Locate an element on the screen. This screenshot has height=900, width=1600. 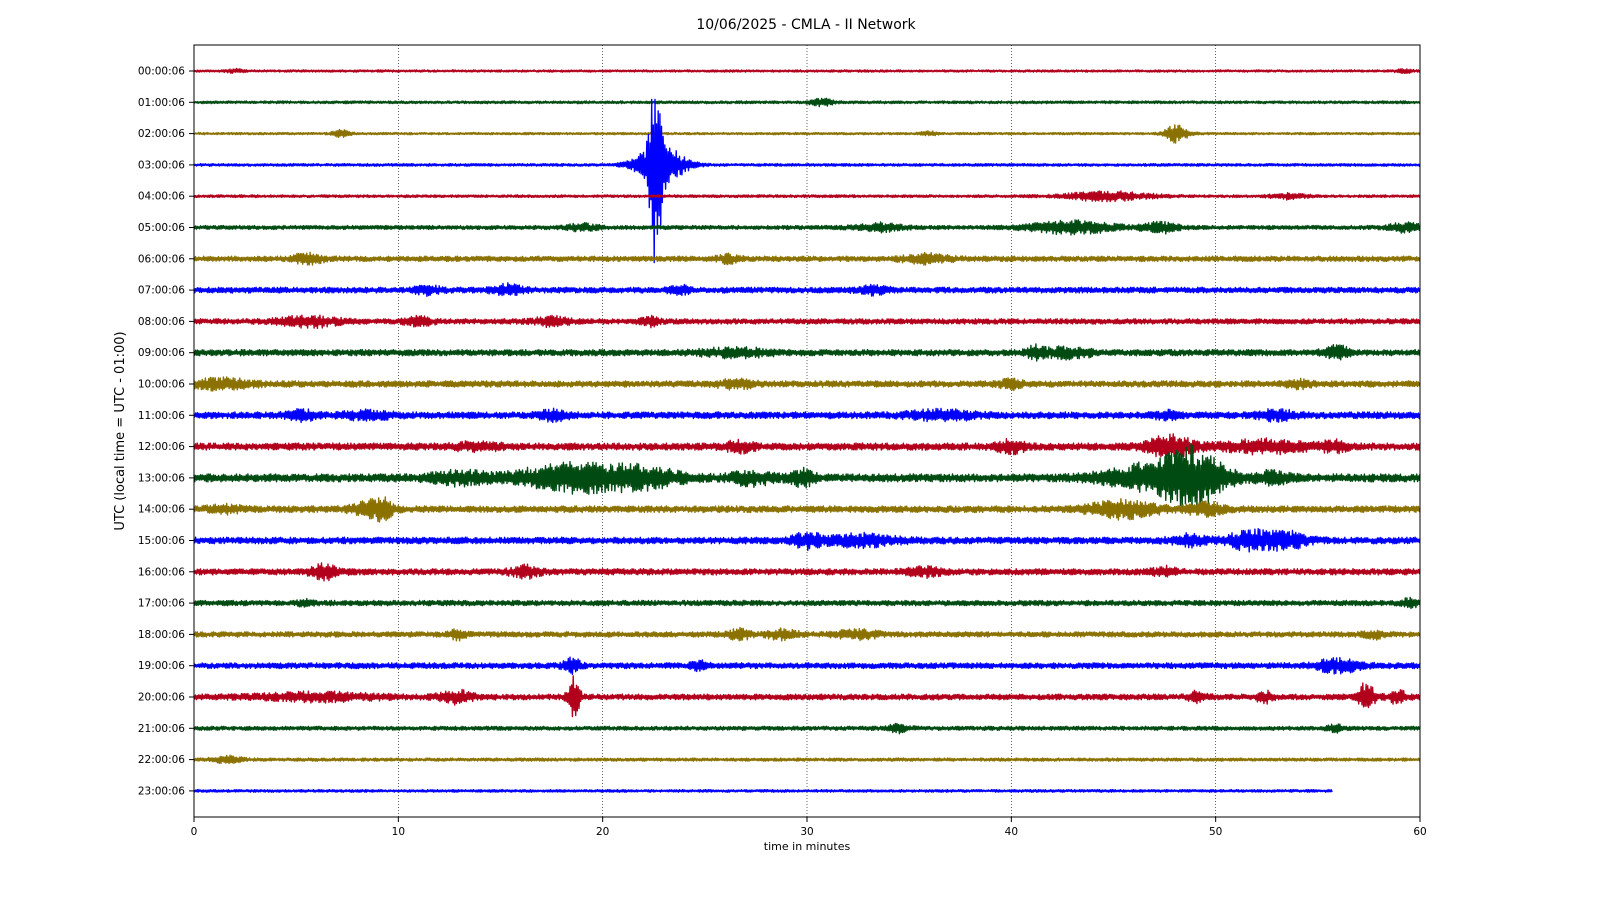
chart-title: 10/06/2025 - CMLA - II Network is located at coordinates (806, 25).